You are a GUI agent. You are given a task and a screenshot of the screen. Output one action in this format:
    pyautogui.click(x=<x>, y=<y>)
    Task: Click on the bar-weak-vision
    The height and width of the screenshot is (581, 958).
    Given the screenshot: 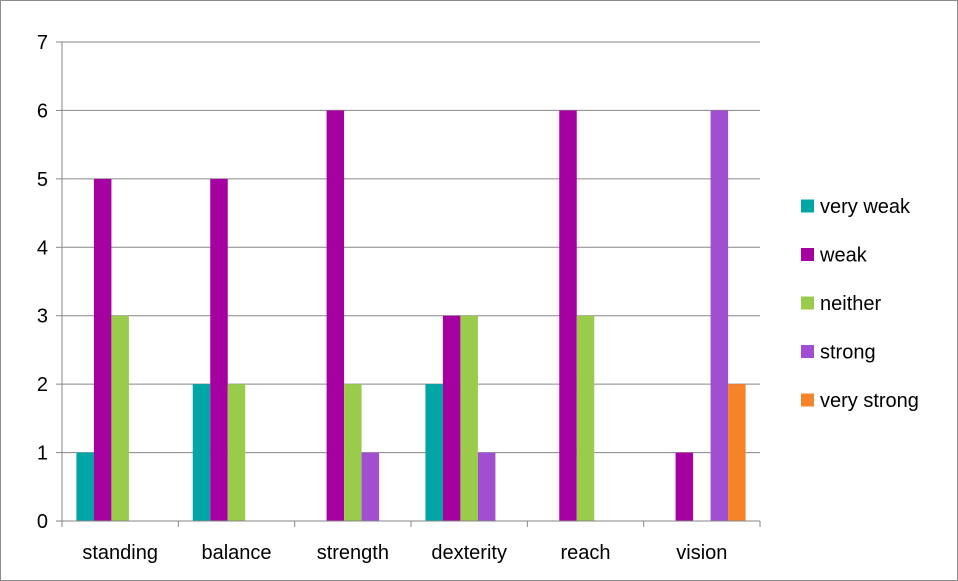 What is the action you would take?
    pyautogui.click(x=684, y=486)
    